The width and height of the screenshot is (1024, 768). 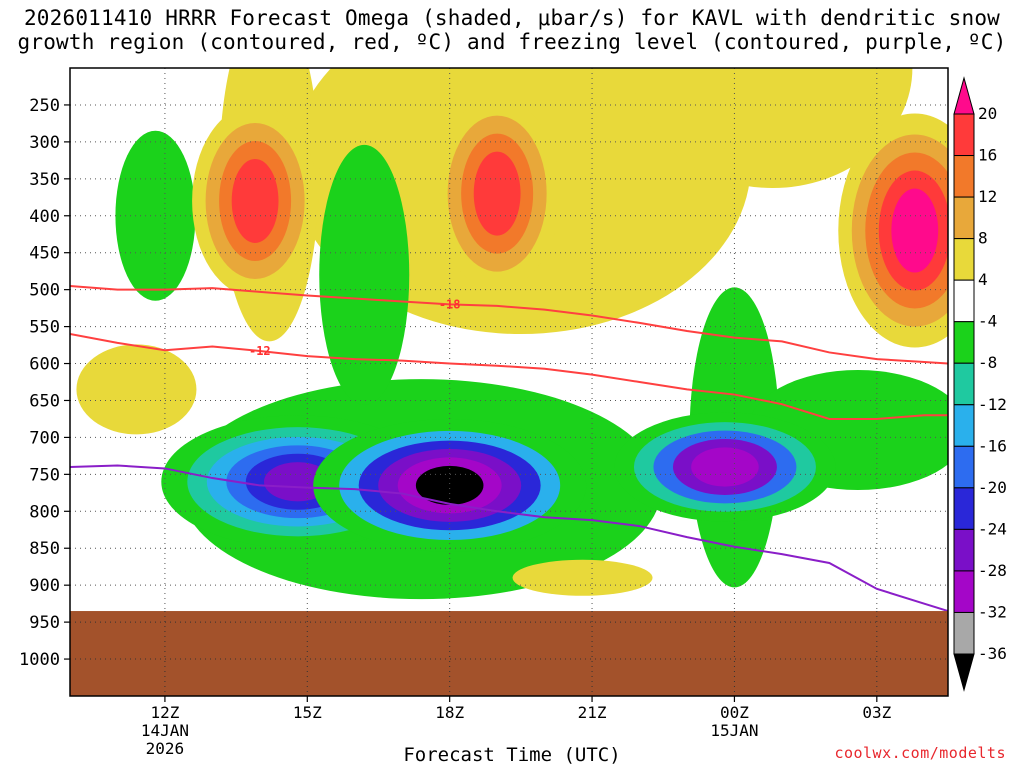 I want to click on colorbar-label-2: 12, so click(x=987, y=196).